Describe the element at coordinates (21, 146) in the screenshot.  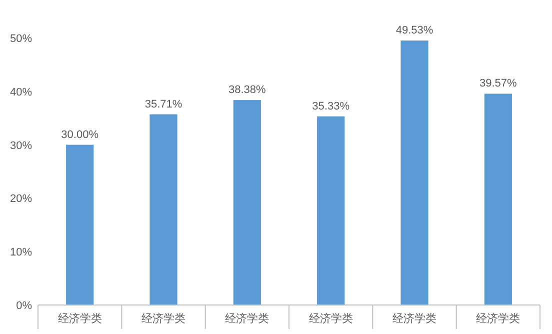
I see `y-tick-label: 30%` at that location.